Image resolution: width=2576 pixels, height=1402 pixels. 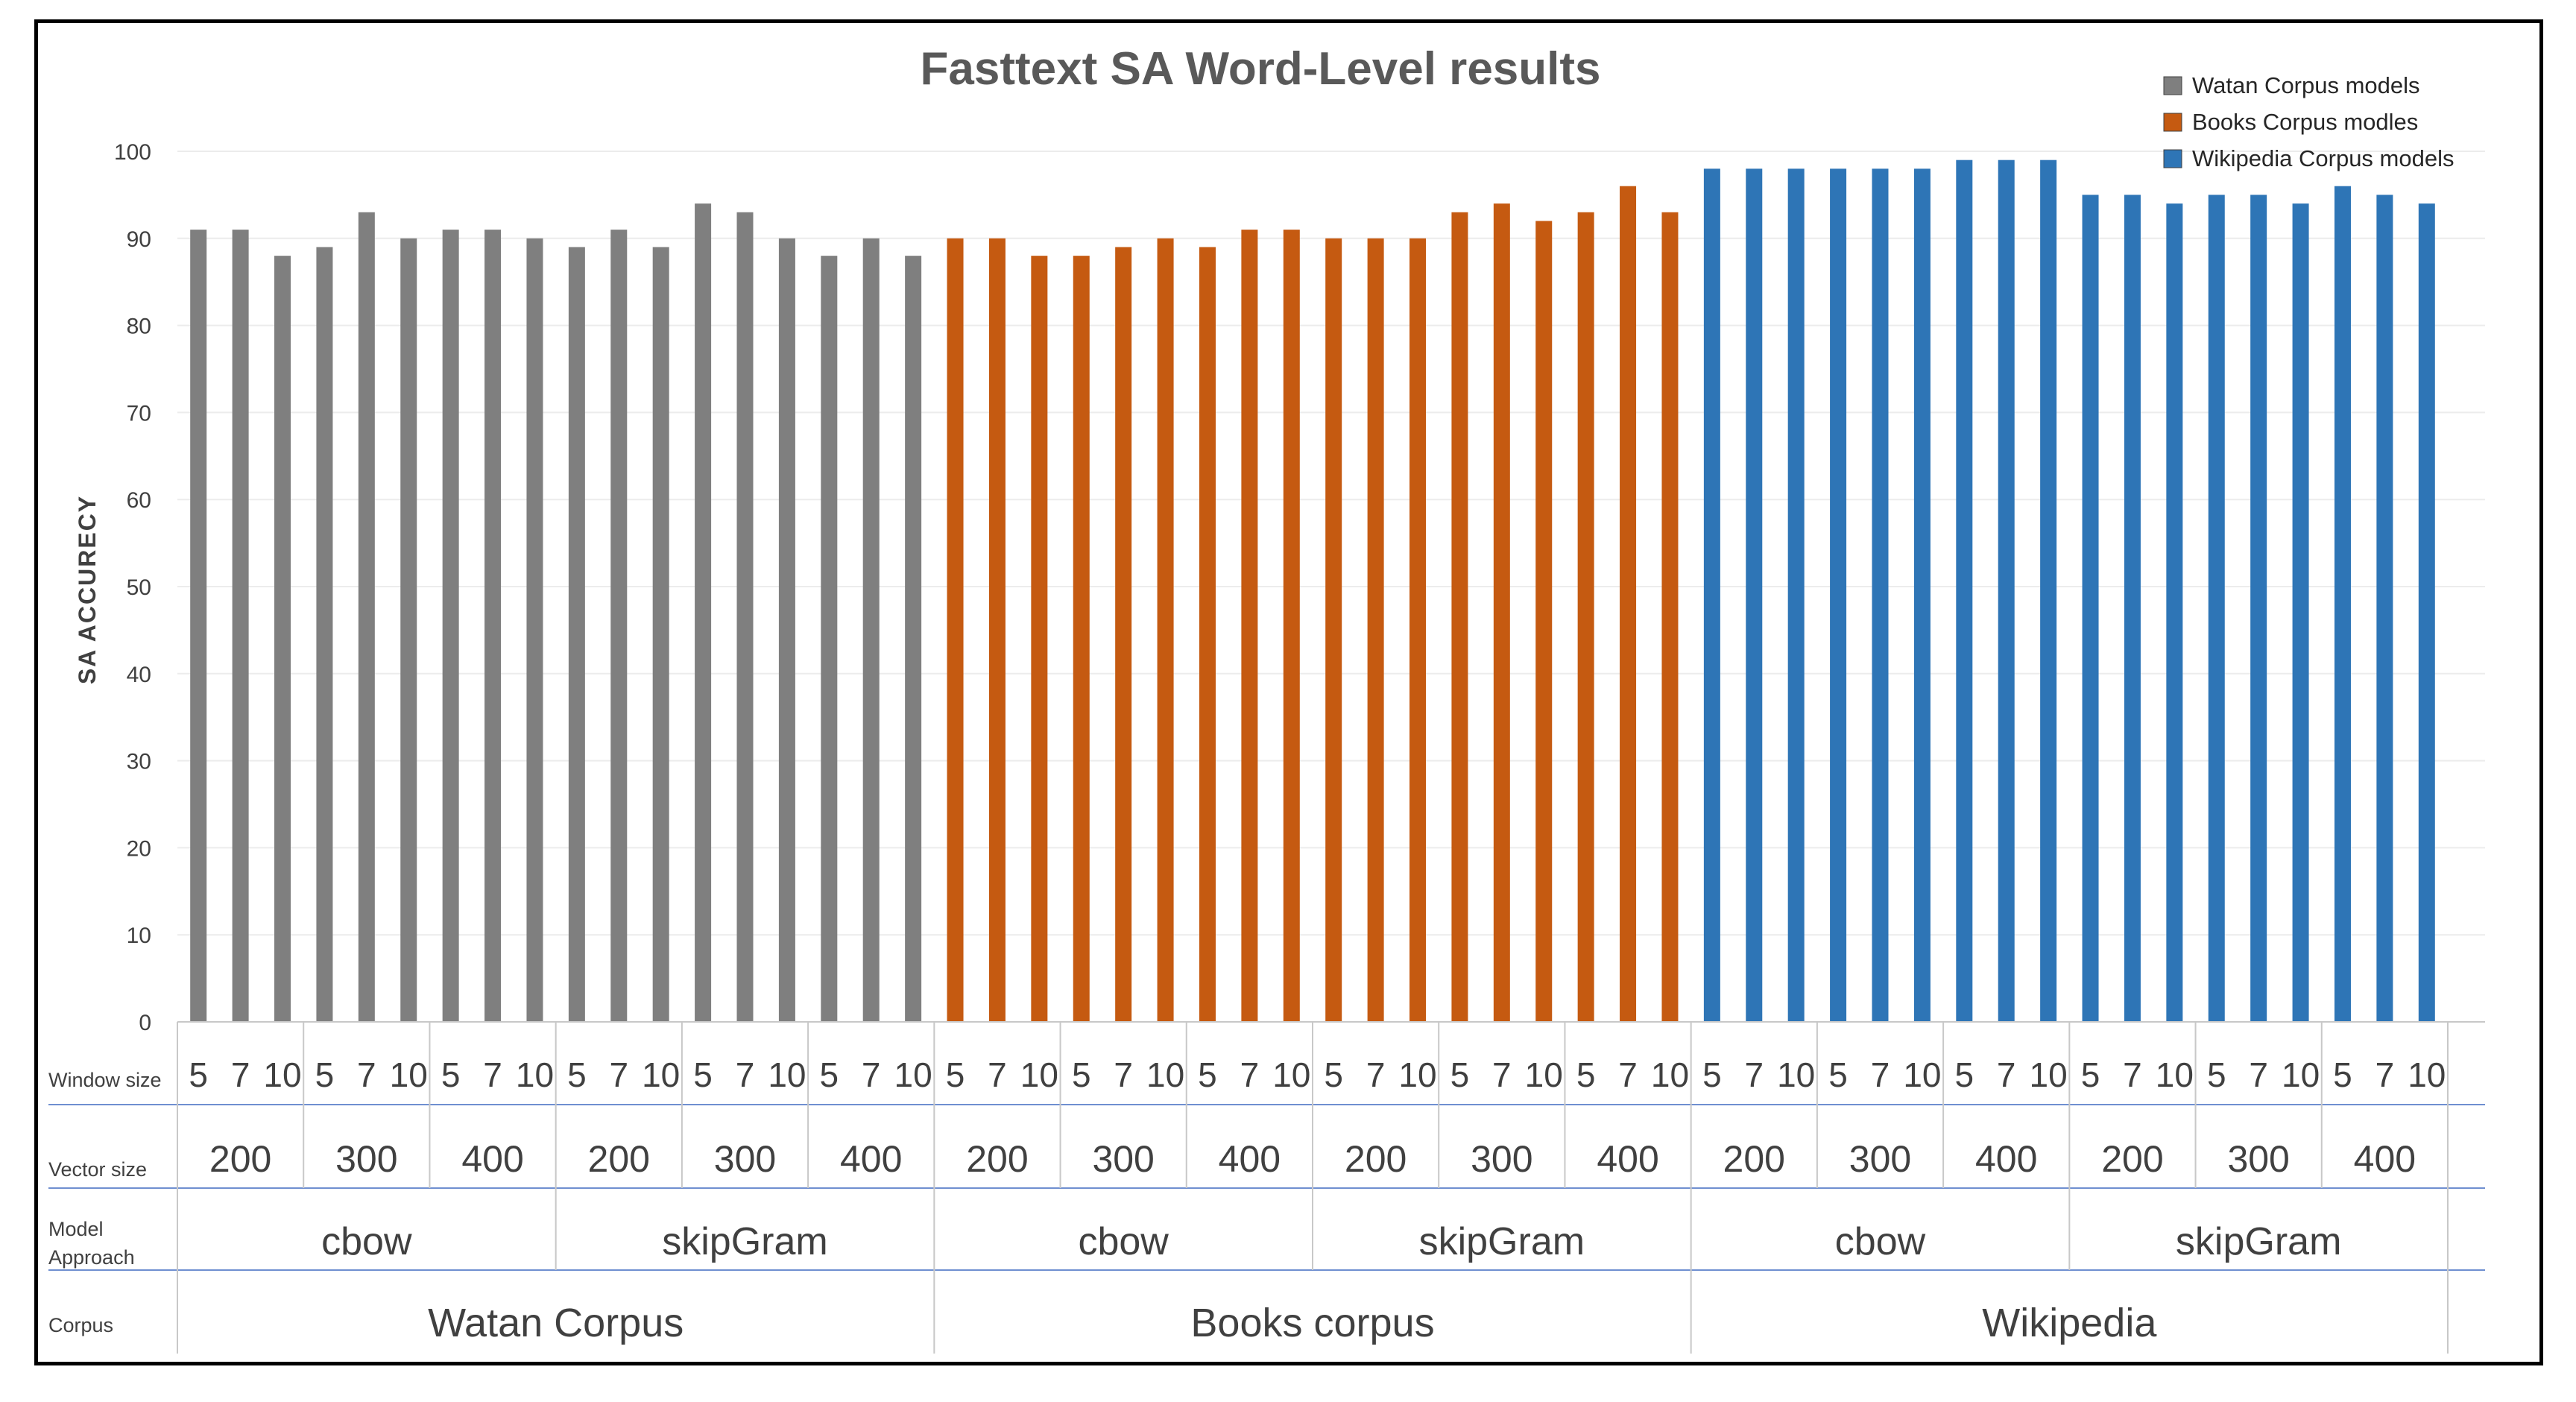 What do you see at coordinates (139, 500) in the screenshot?
I see `y-tick-label-60: 60` at bounding box center [139, 500].